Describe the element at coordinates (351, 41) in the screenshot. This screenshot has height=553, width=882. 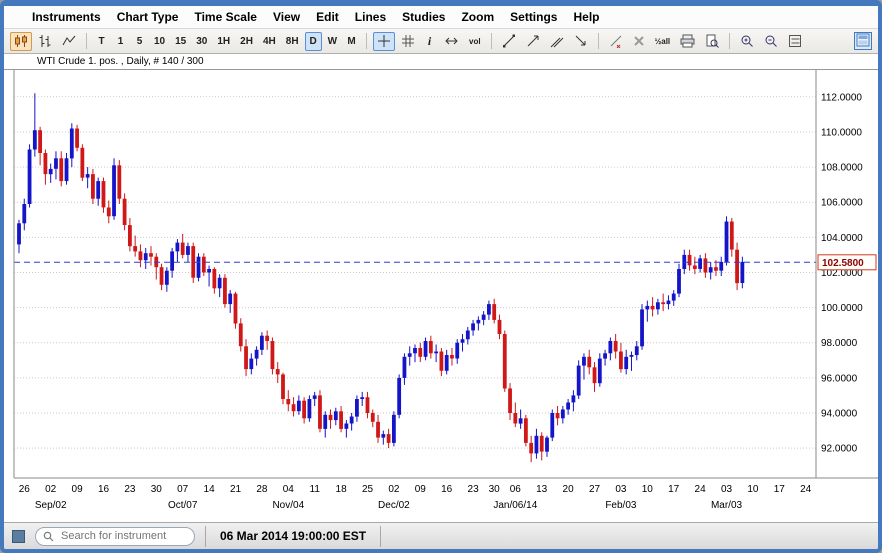
I see `timeframe-button-M: M` at that location.